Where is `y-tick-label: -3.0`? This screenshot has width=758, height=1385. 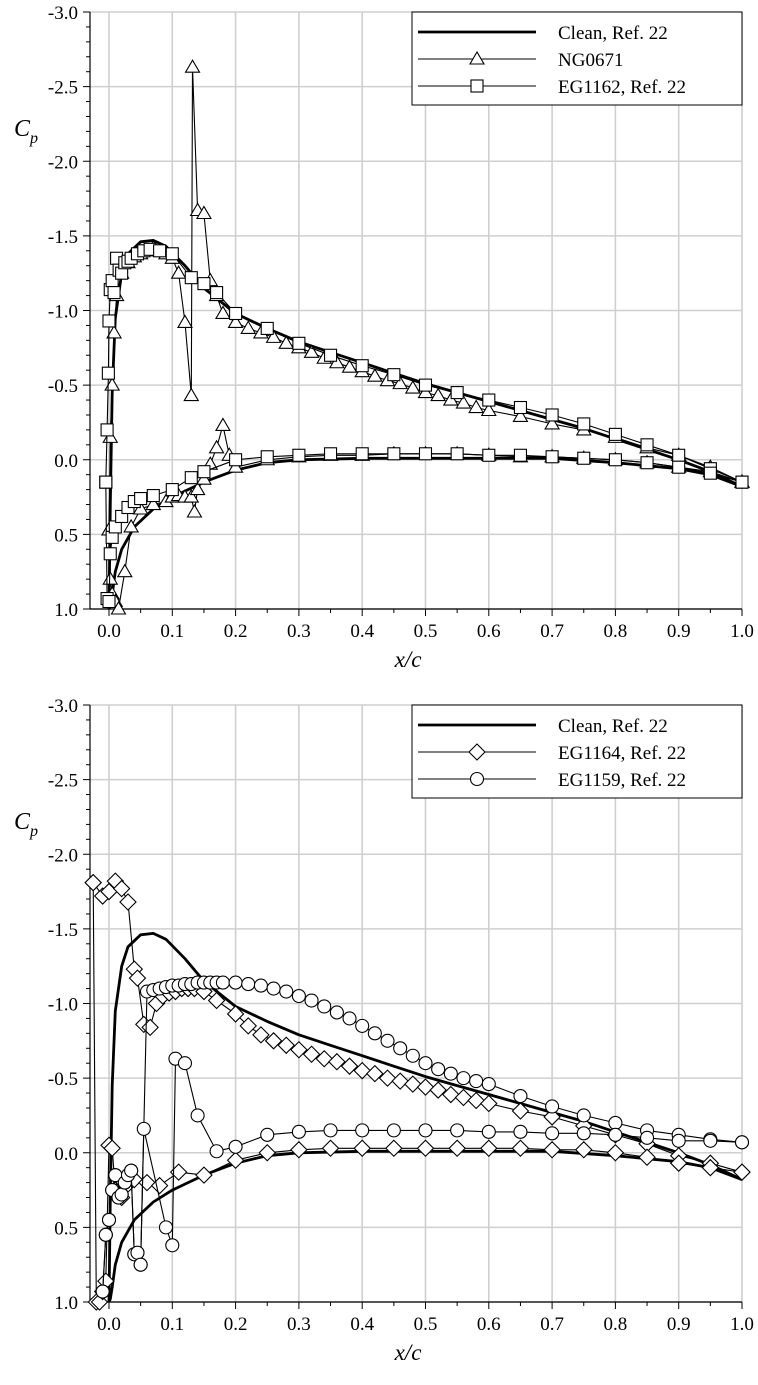 y-tick-label: -3.0 is located at coordinates (63, 13).